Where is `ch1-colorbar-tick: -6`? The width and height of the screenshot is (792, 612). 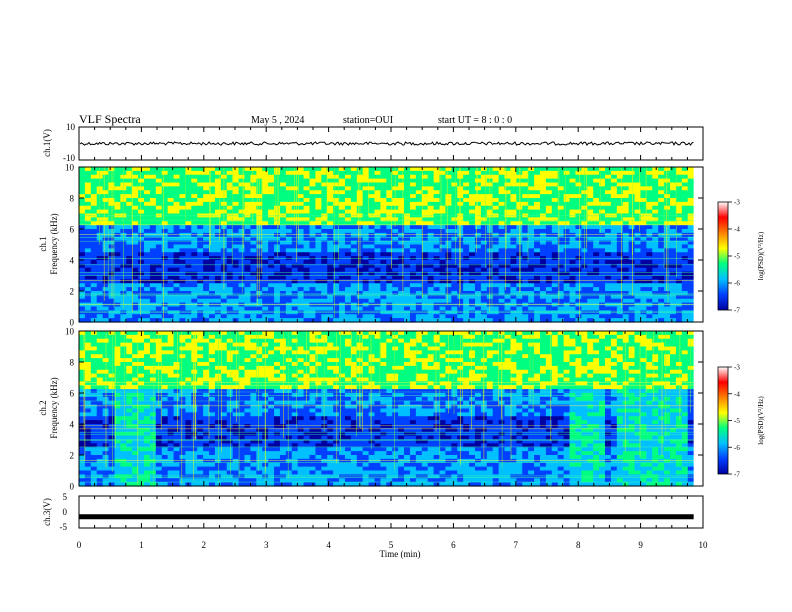 ch1-colorbar-tick: -6 is located at coordinates (737, 284).